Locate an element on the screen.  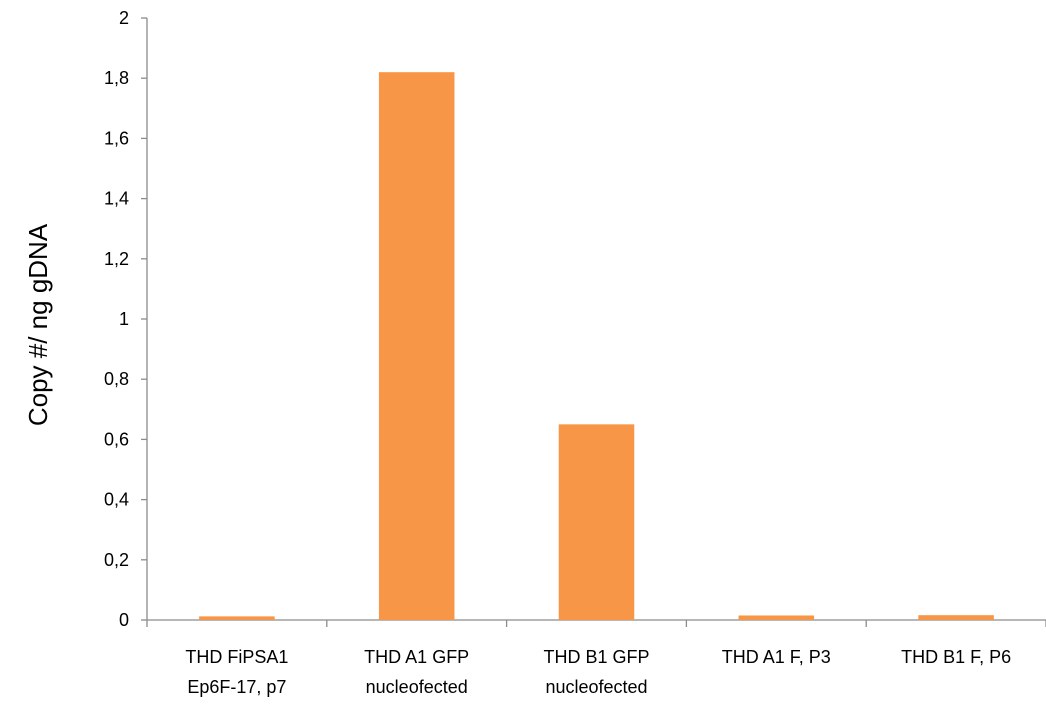
y-tick-label: 0 is located at coordinates (124, 620).